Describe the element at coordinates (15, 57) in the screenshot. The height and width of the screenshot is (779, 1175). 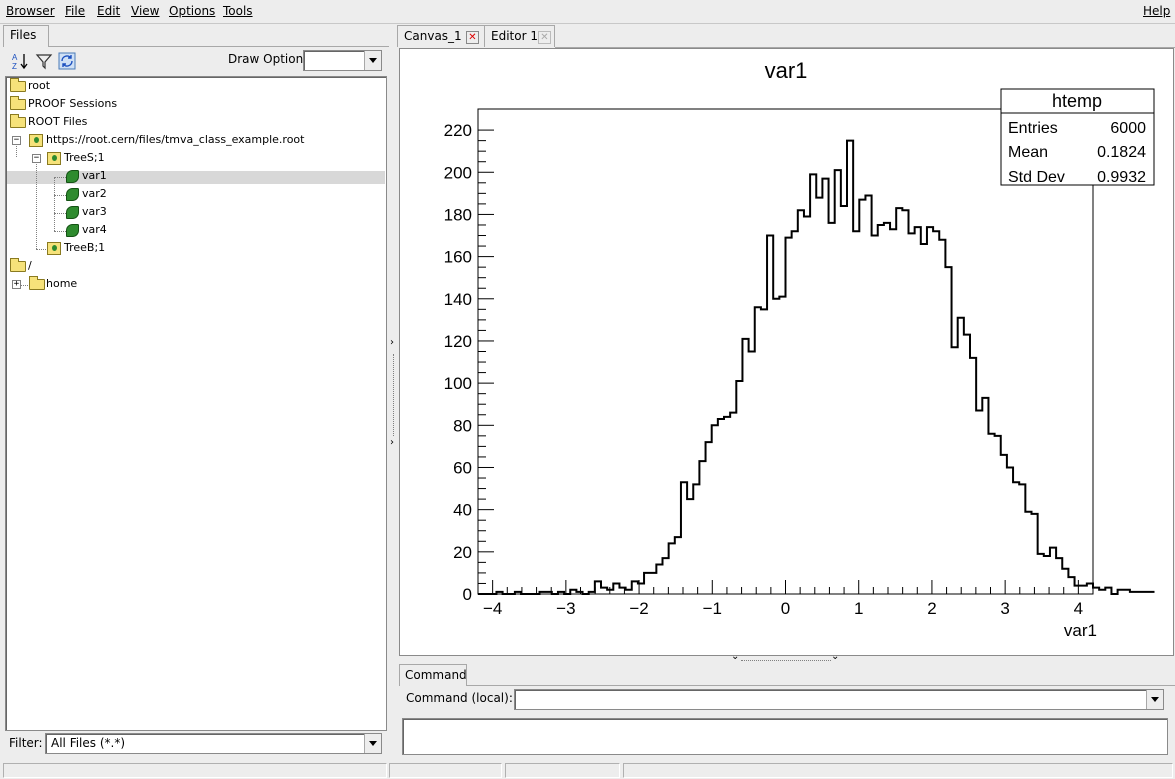
I see `svg-text: A` at that location.